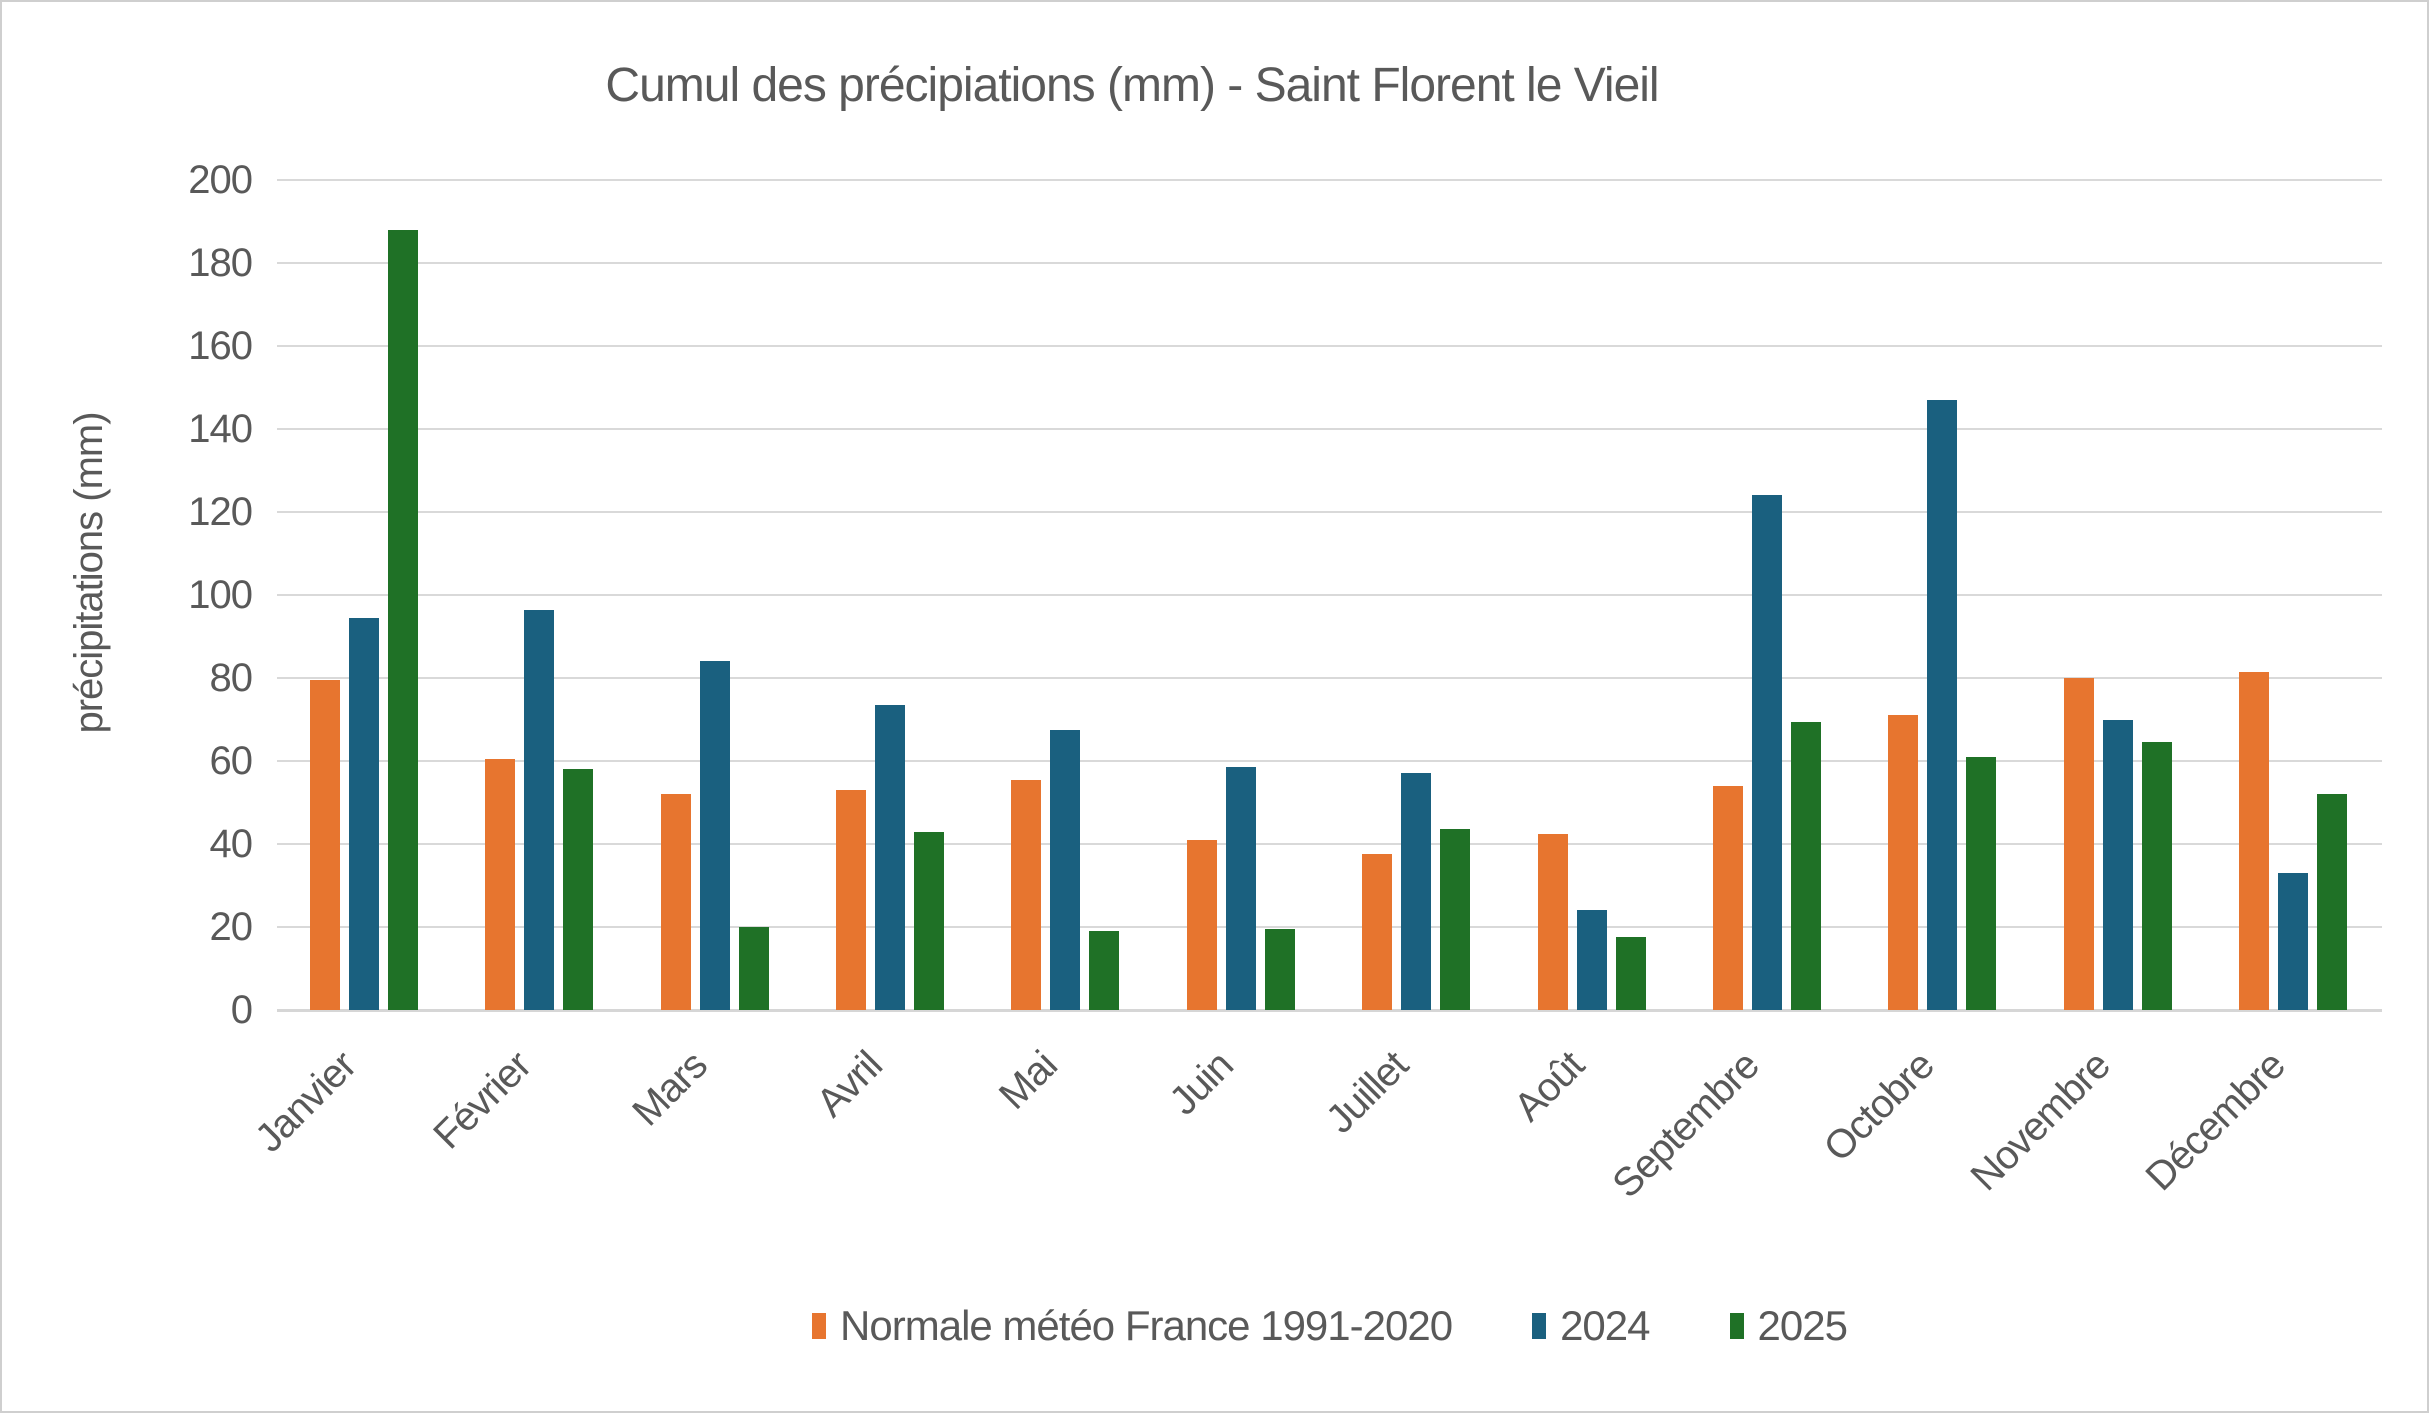 This screenshot has height=1413, width=2429. I want to click on bar-2024-janvier, so click(364, 813).